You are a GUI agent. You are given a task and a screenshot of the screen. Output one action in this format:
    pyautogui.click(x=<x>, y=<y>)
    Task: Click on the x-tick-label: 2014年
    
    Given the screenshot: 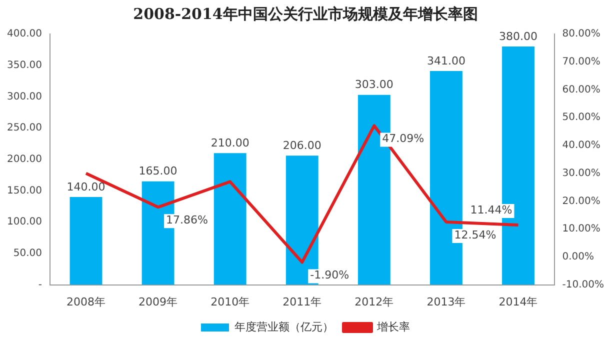 What is the action you would take?
    pyautogui.click(x=518, y=301)
    